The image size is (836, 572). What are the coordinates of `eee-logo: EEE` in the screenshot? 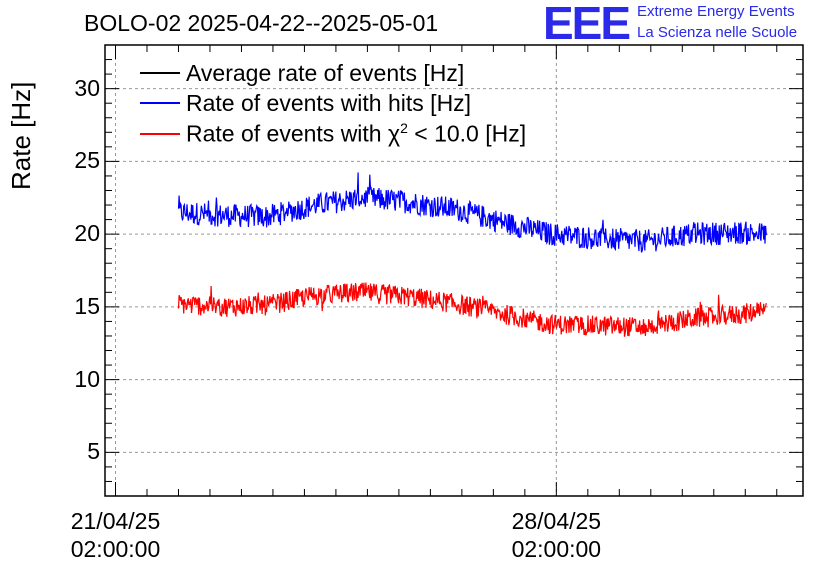 It's located at (587, 24).